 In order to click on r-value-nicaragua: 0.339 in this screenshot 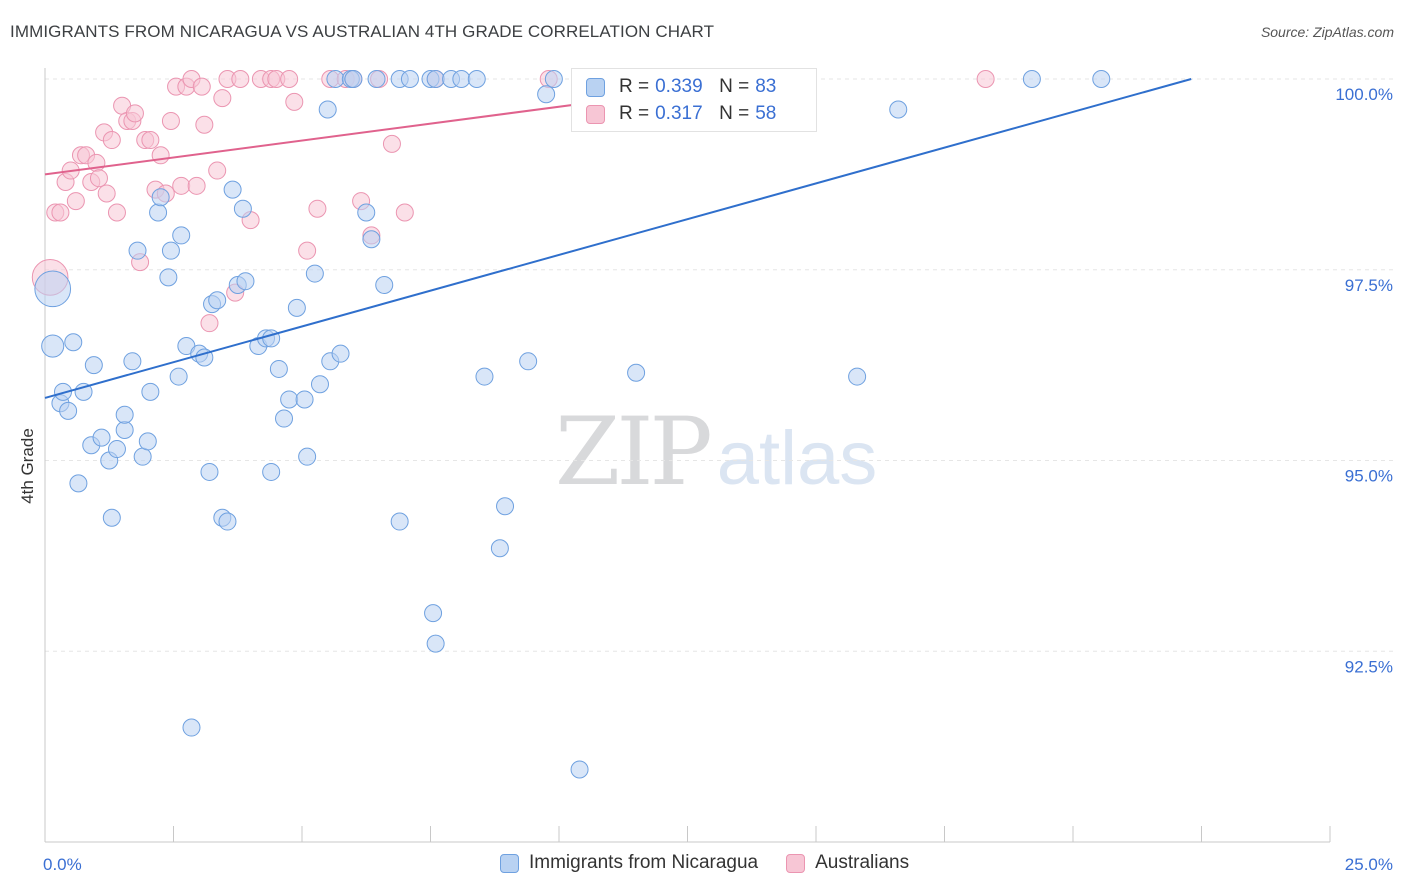, I will do `click(679, 86)`.